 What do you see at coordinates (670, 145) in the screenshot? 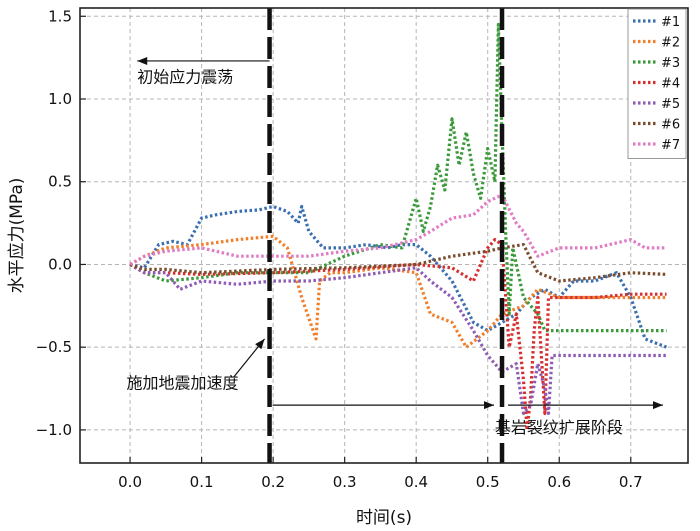
I see `legend-label-7: #7` at bounding box center [670, 145].